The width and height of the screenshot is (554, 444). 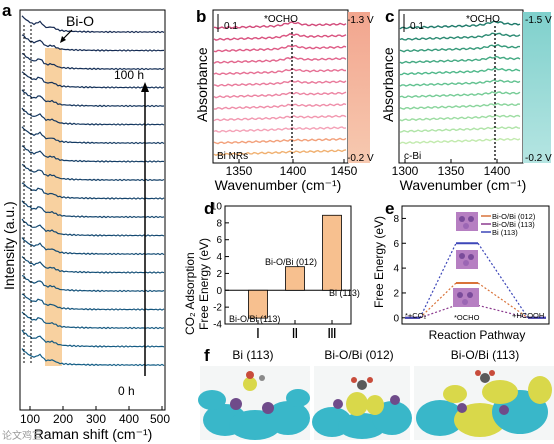 I want to click on d-ytick: 8, so click(x=219, y=223).